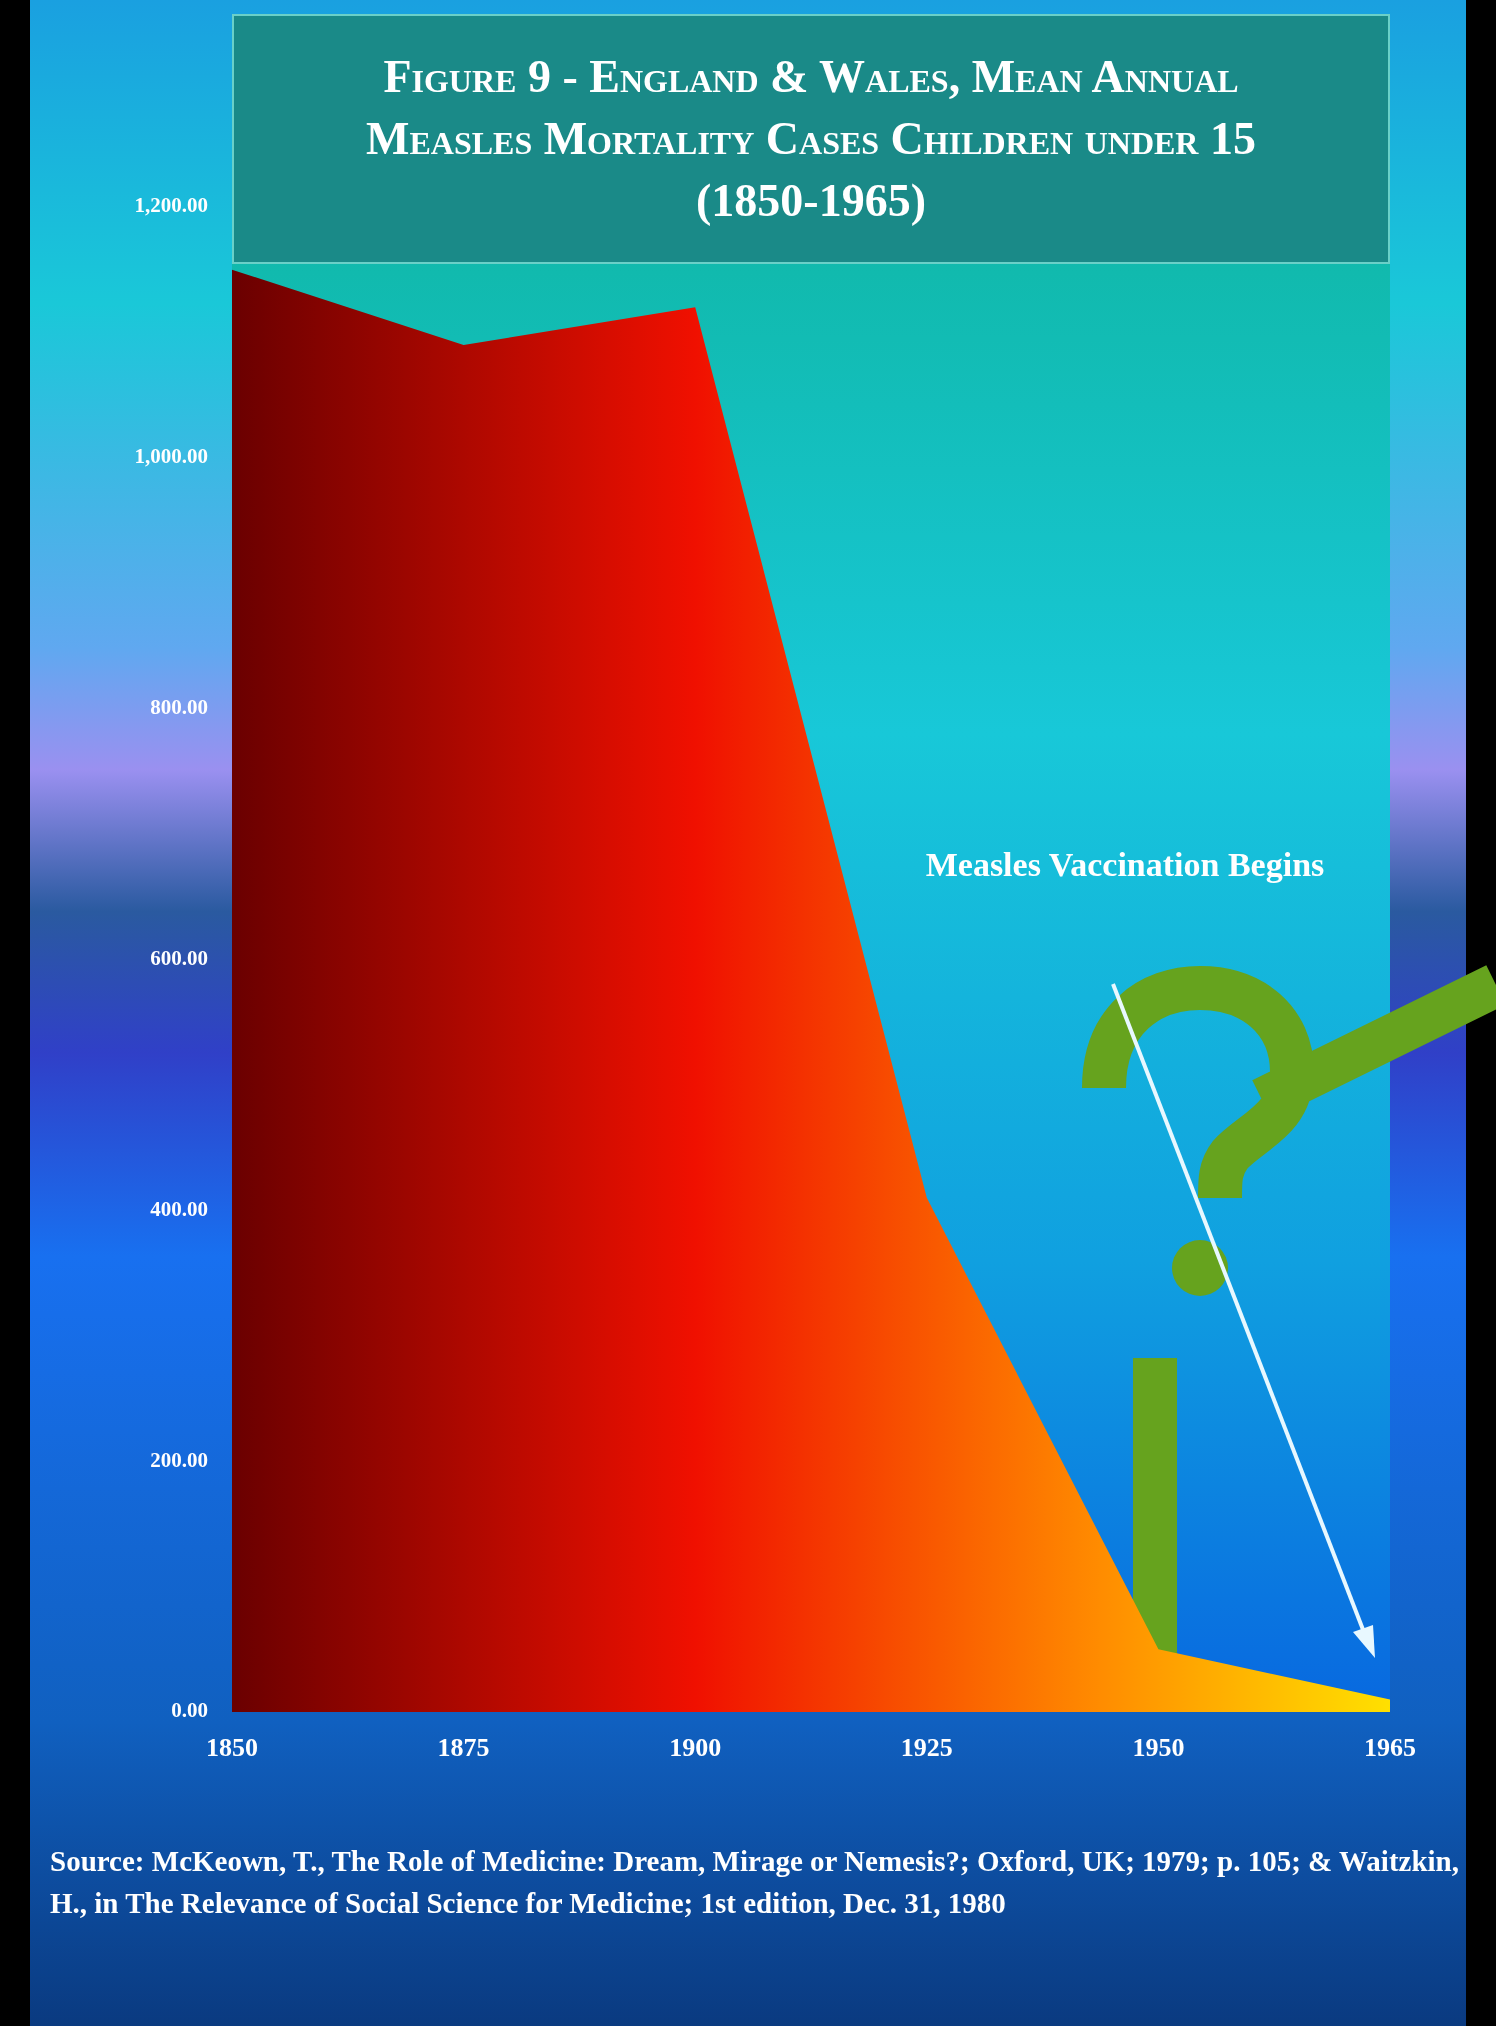 The width and height of the screenshot is (1496, 2026). Describe the element at coordinates (1125, 865) in the screenshot. I see `annotation: Measles Vaccination Begins` at that location.